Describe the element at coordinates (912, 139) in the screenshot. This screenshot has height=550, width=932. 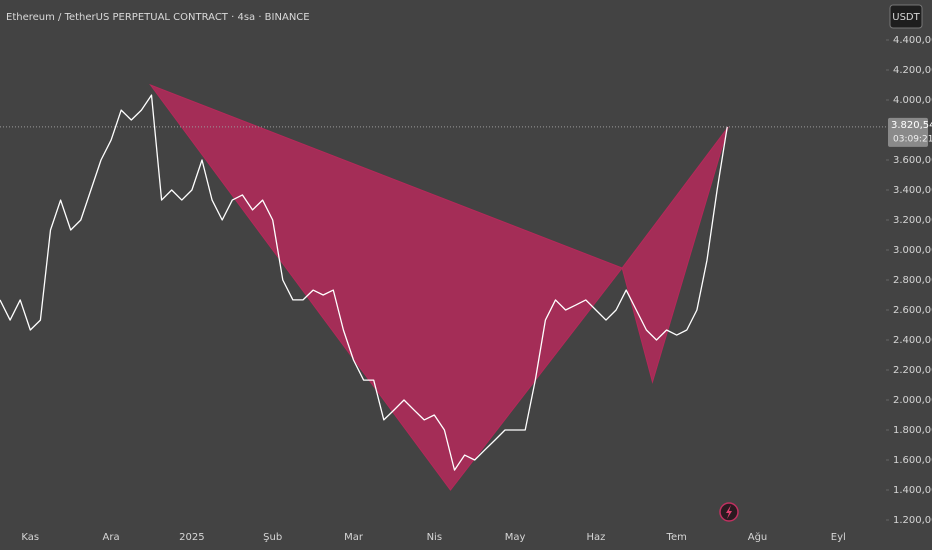
I see `countdown-label: 03:09:21` at that location.